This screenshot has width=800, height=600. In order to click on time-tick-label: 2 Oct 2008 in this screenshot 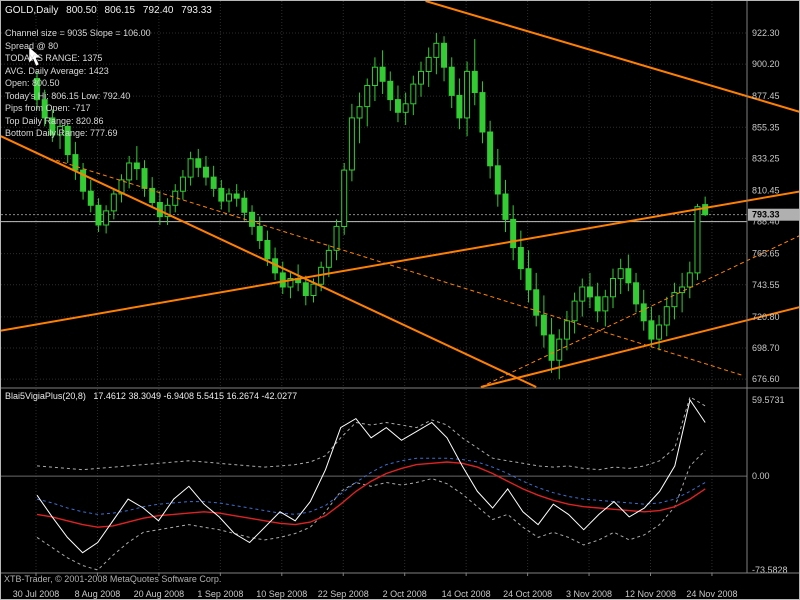, I will do `click(405, 594)`.